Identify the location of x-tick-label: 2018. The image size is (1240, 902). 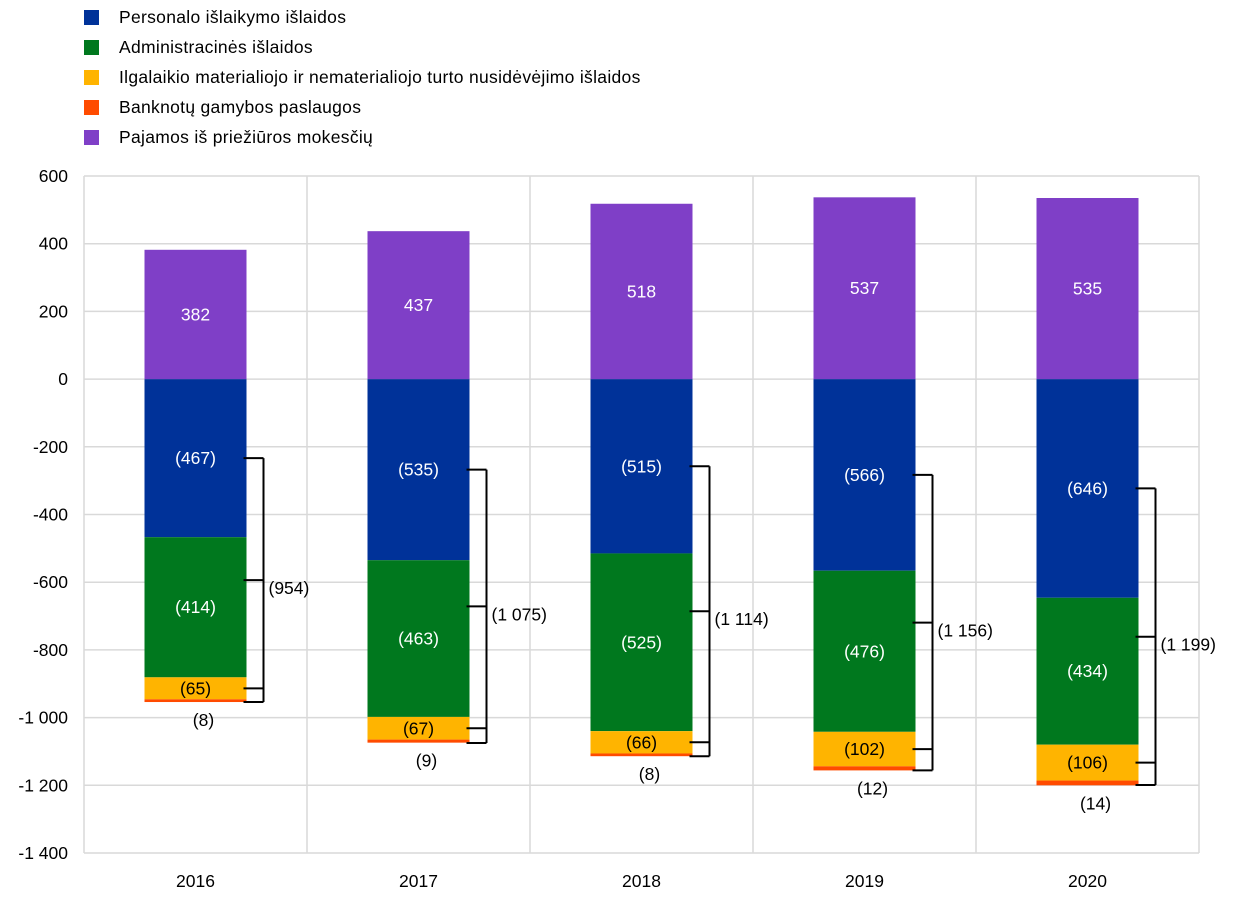
(641, 881).